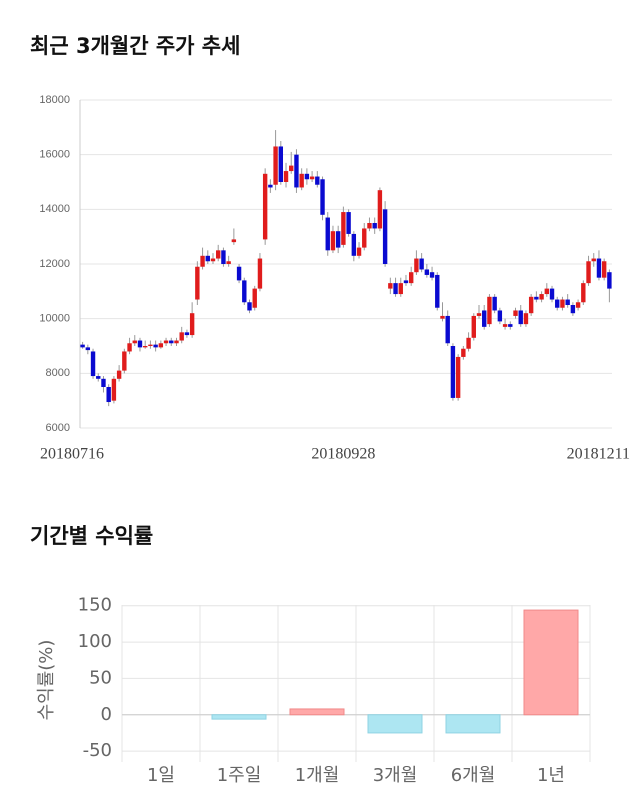 Image resolution: width=640 pixels, height=810 pixels. I want to click on x-tick-label: 1주일, so click(239, 775).